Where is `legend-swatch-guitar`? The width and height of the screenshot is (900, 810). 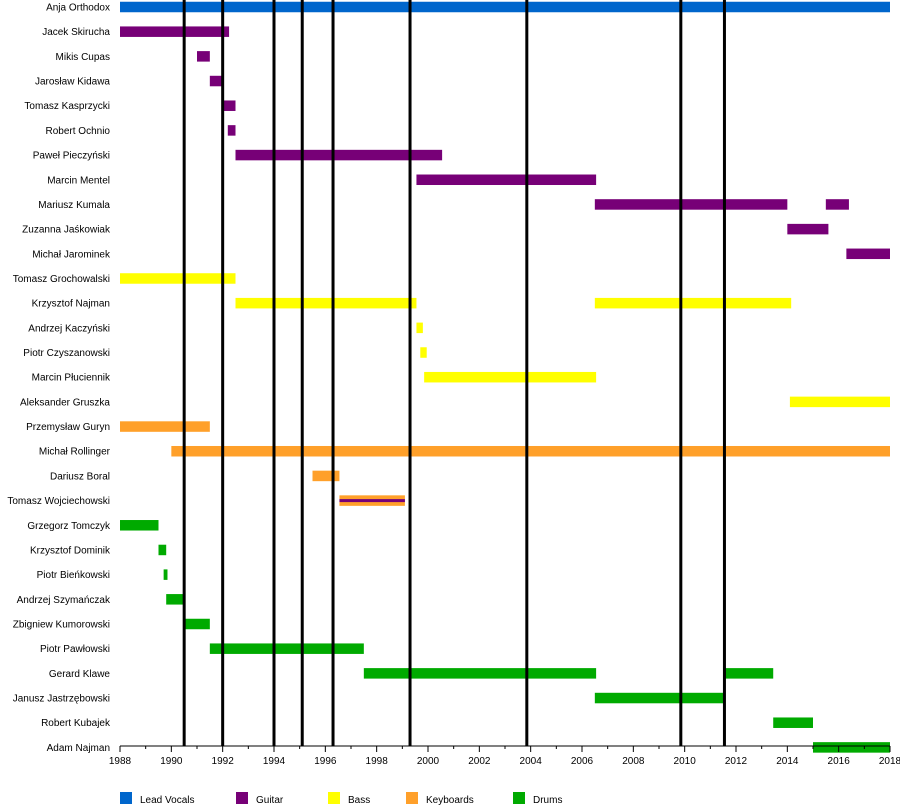
legend-swatch-guitar is located at coordinates (242, 798).